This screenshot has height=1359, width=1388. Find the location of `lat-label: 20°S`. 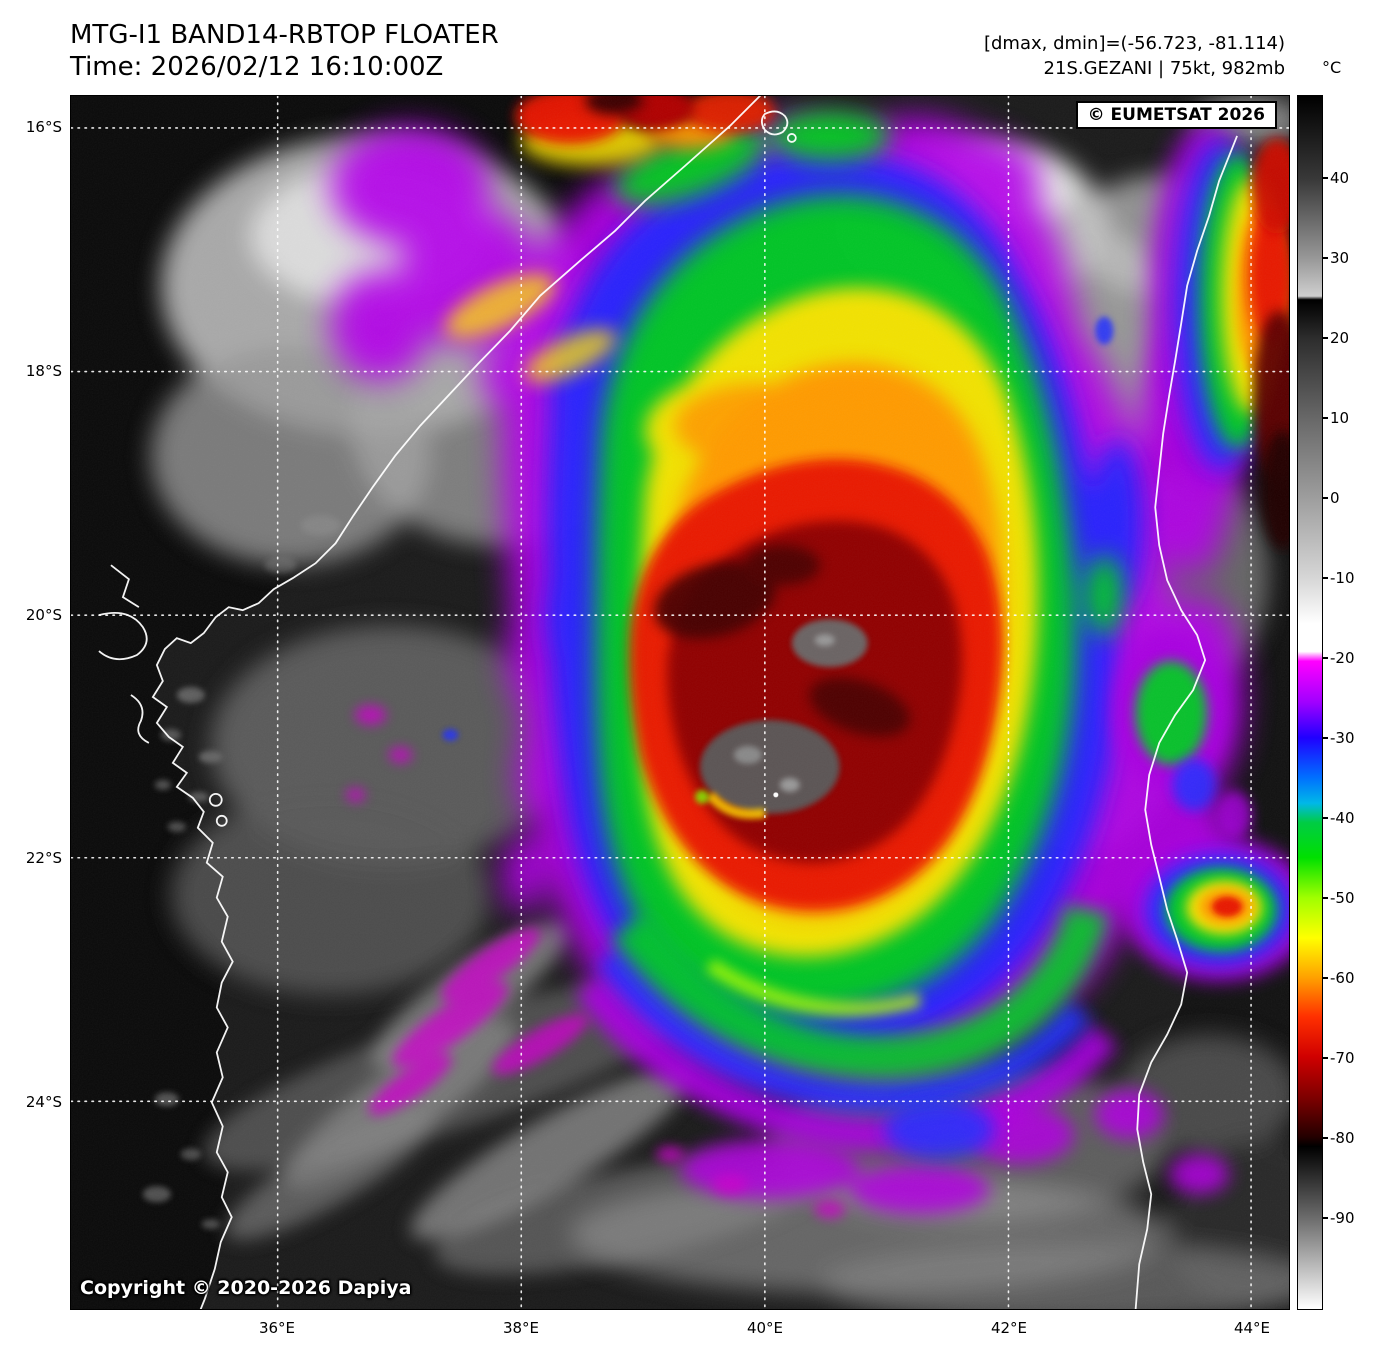

lat-label: 20°S is located at coordinates (43, 615).